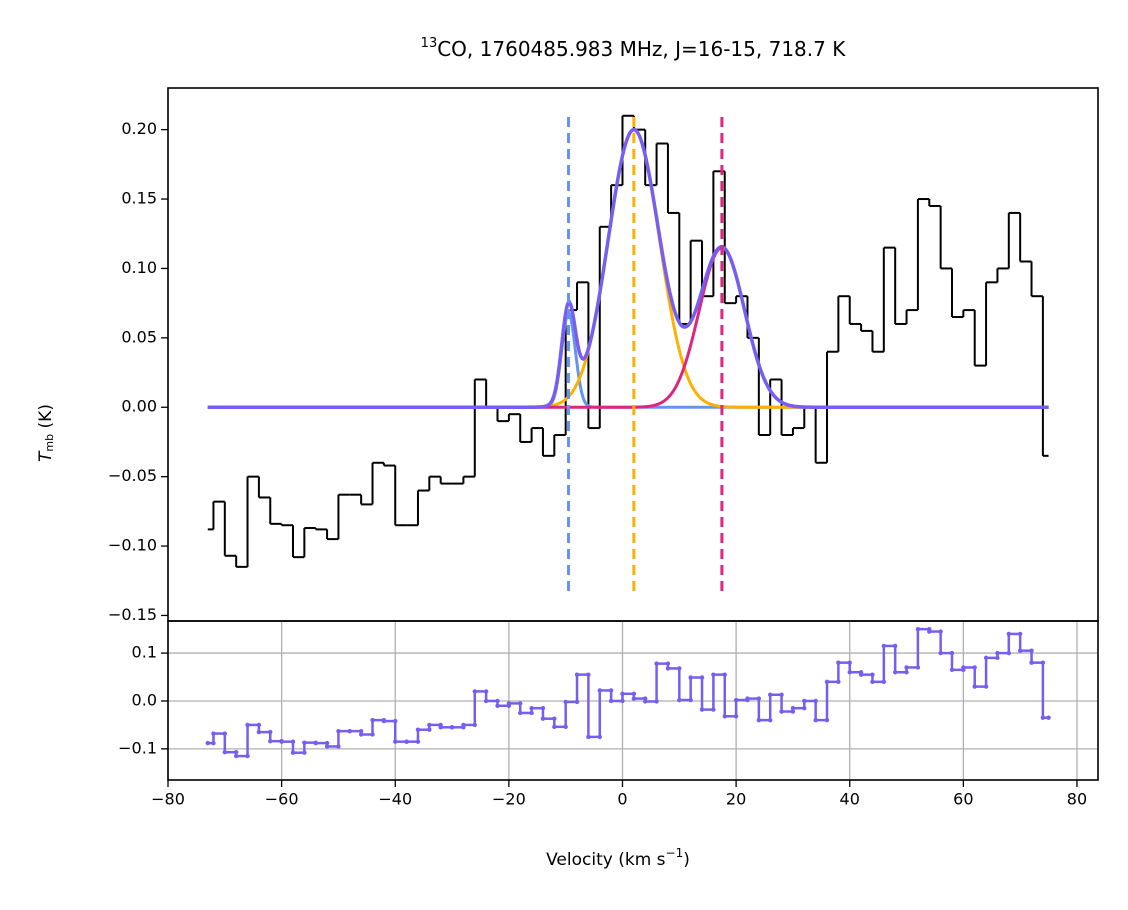 This screenshot has width=1128, height=910. What do you see at coordinates (963, 799) in the screenshot?
I see `x-tick-label: 60` at bounding box center [963, 799].